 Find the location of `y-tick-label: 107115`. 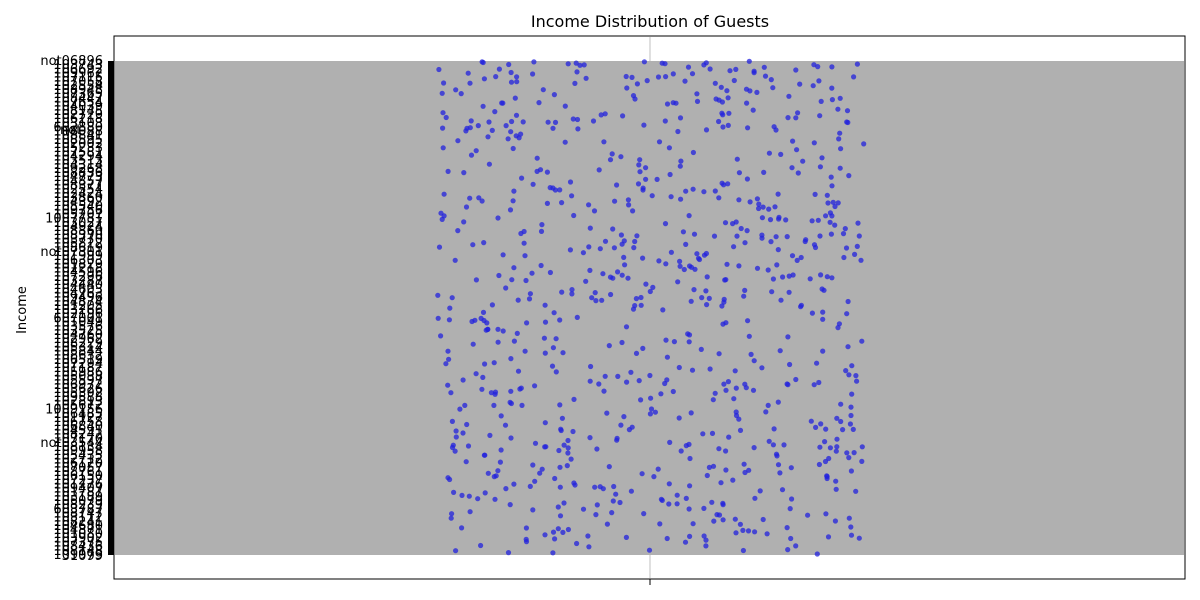

y-tick-label: 107115 is located at coordinates (78, 78).